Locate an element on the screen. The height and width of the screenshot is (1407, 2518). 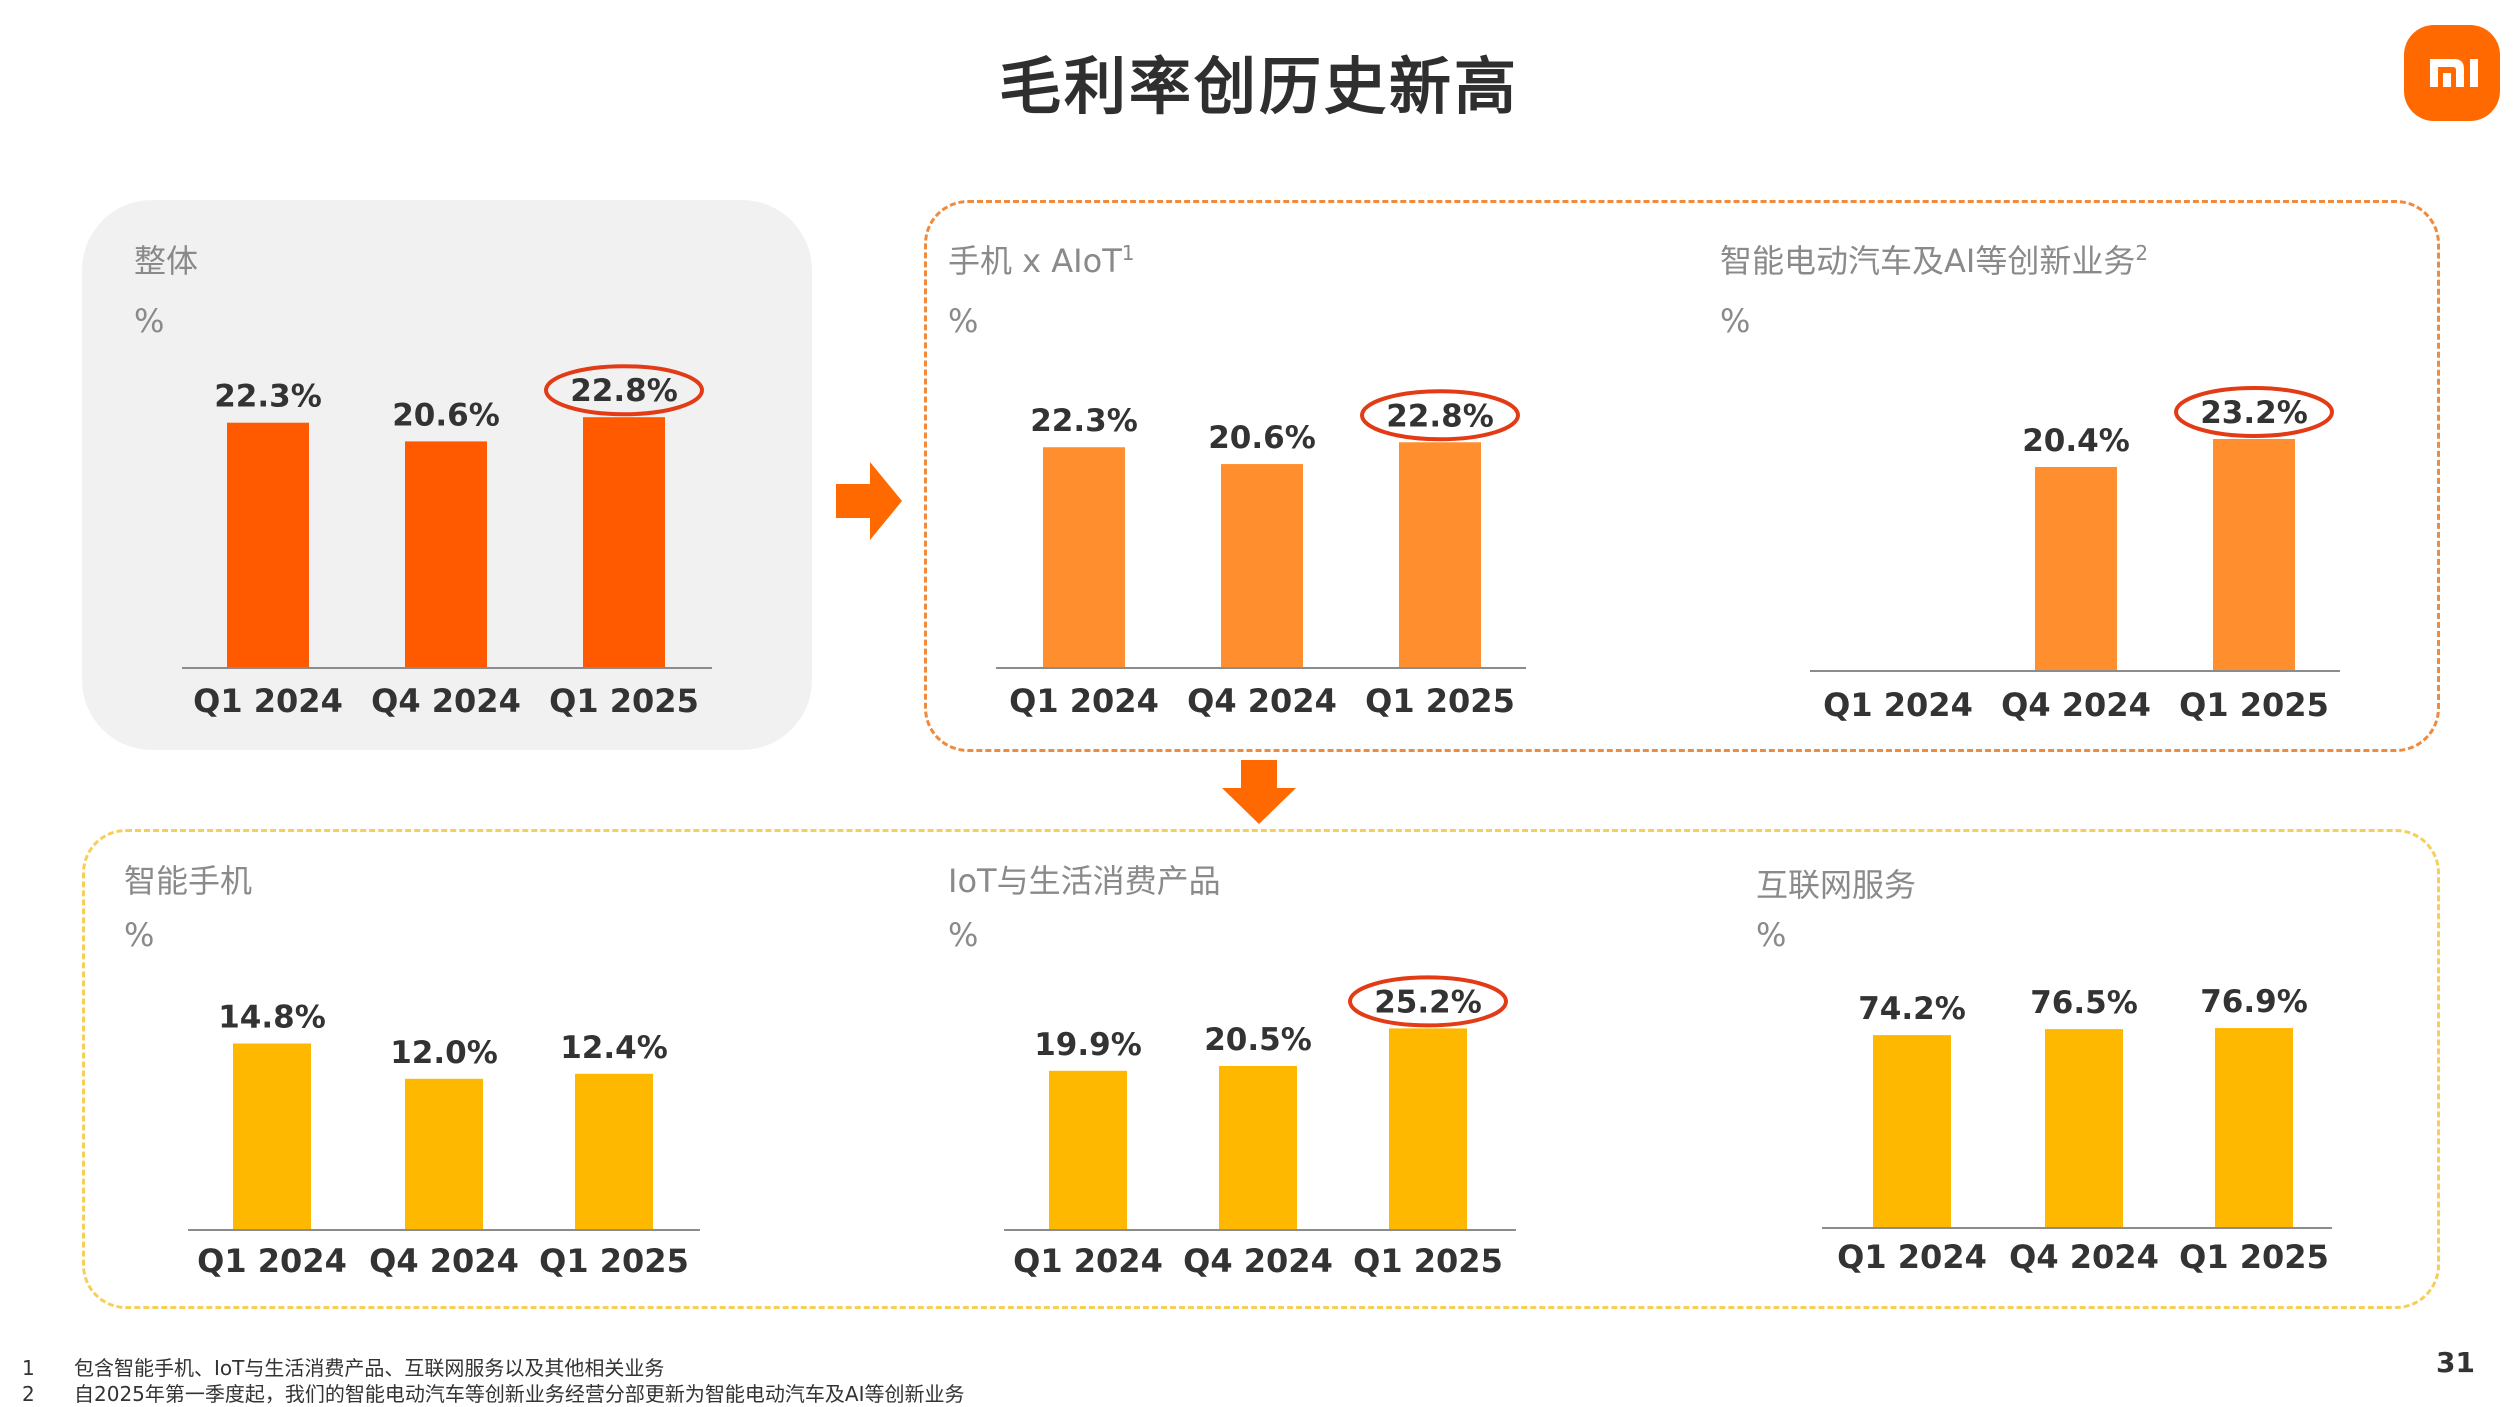
data-label: 14.8% is located at coordinates (272, 1018).